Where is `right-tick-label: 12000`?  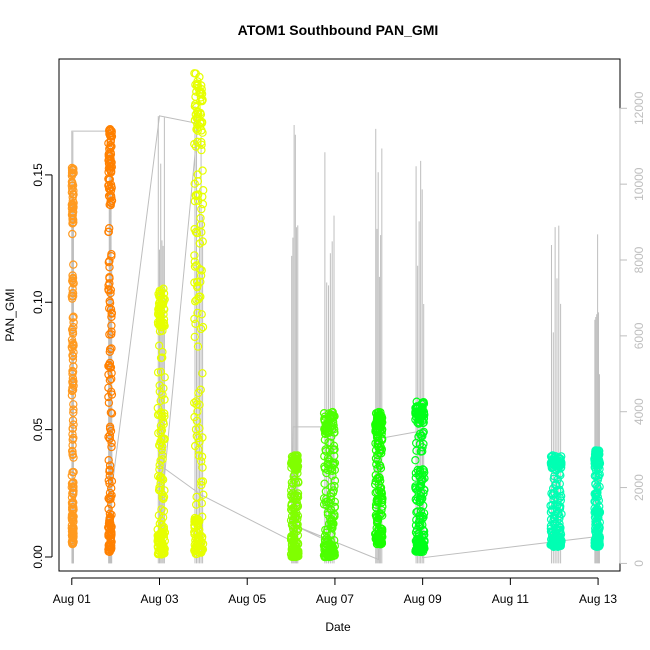
right-tick-label: 12000 is located at coordinates (639, 108).